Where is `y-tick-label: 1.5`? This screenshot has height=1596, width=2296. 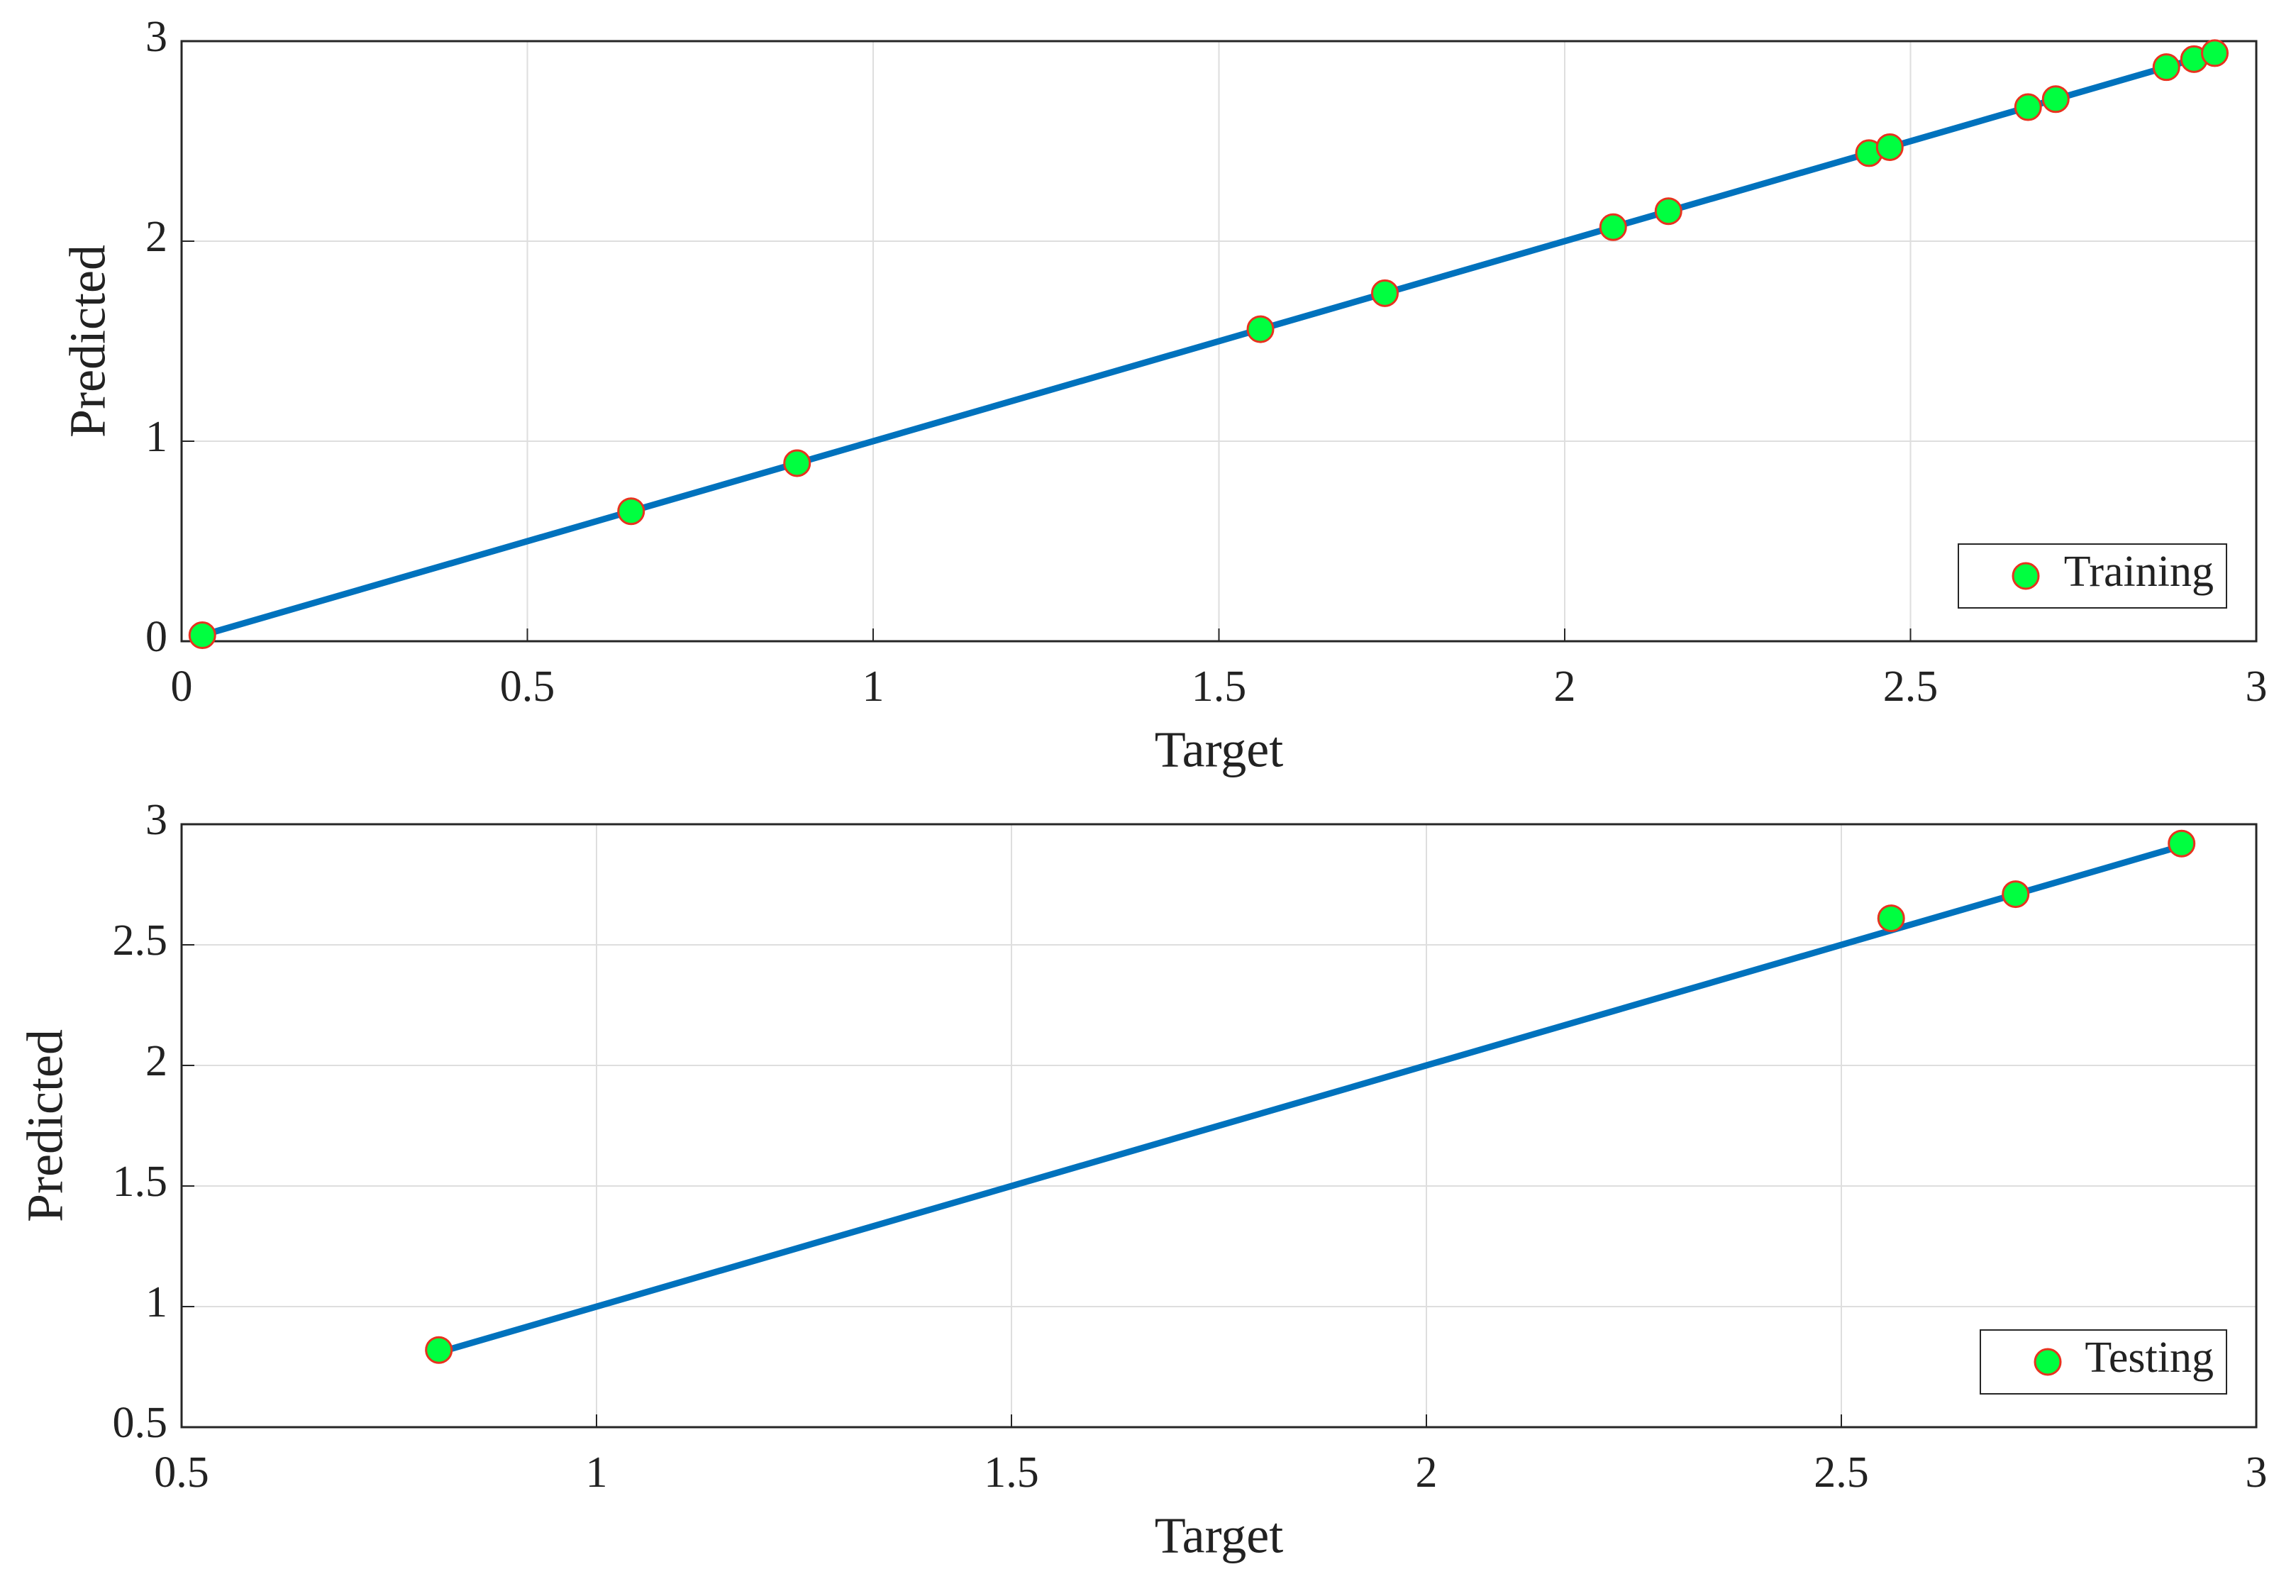 y-tick-label: 1.5 is located at coordinates (140, 1182).